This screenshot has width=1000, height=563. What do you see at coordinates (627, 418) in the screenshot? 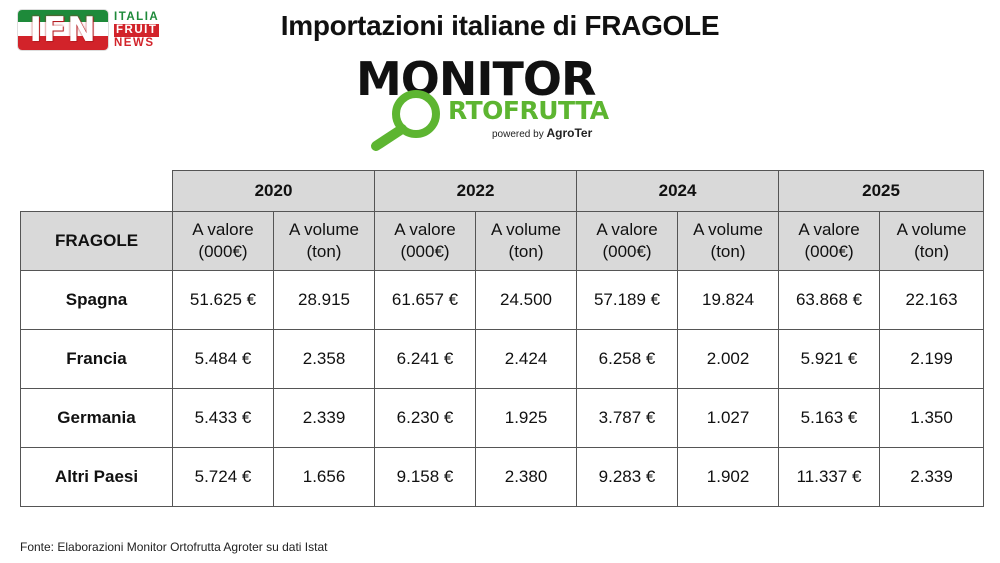
I see `value-cell: 3.787 €` at bounding box center [627, 418].